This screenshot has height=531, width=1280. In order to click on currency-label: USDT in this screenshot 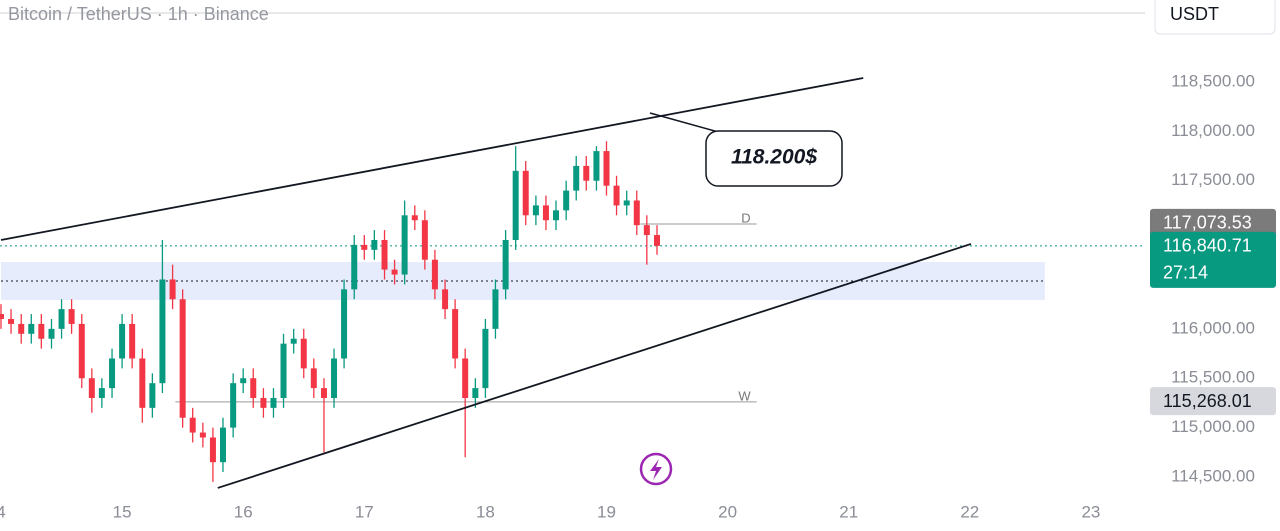, I will do `click(1194, 14)`.